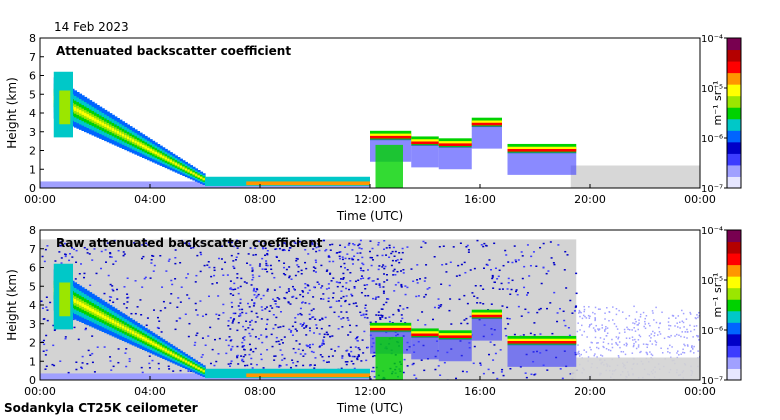 Image resolution: width=780 pixels, height=420 pixels. Describe the element at coordinates (129, 323) in the screenshot. I see `descending-layer` at that location.